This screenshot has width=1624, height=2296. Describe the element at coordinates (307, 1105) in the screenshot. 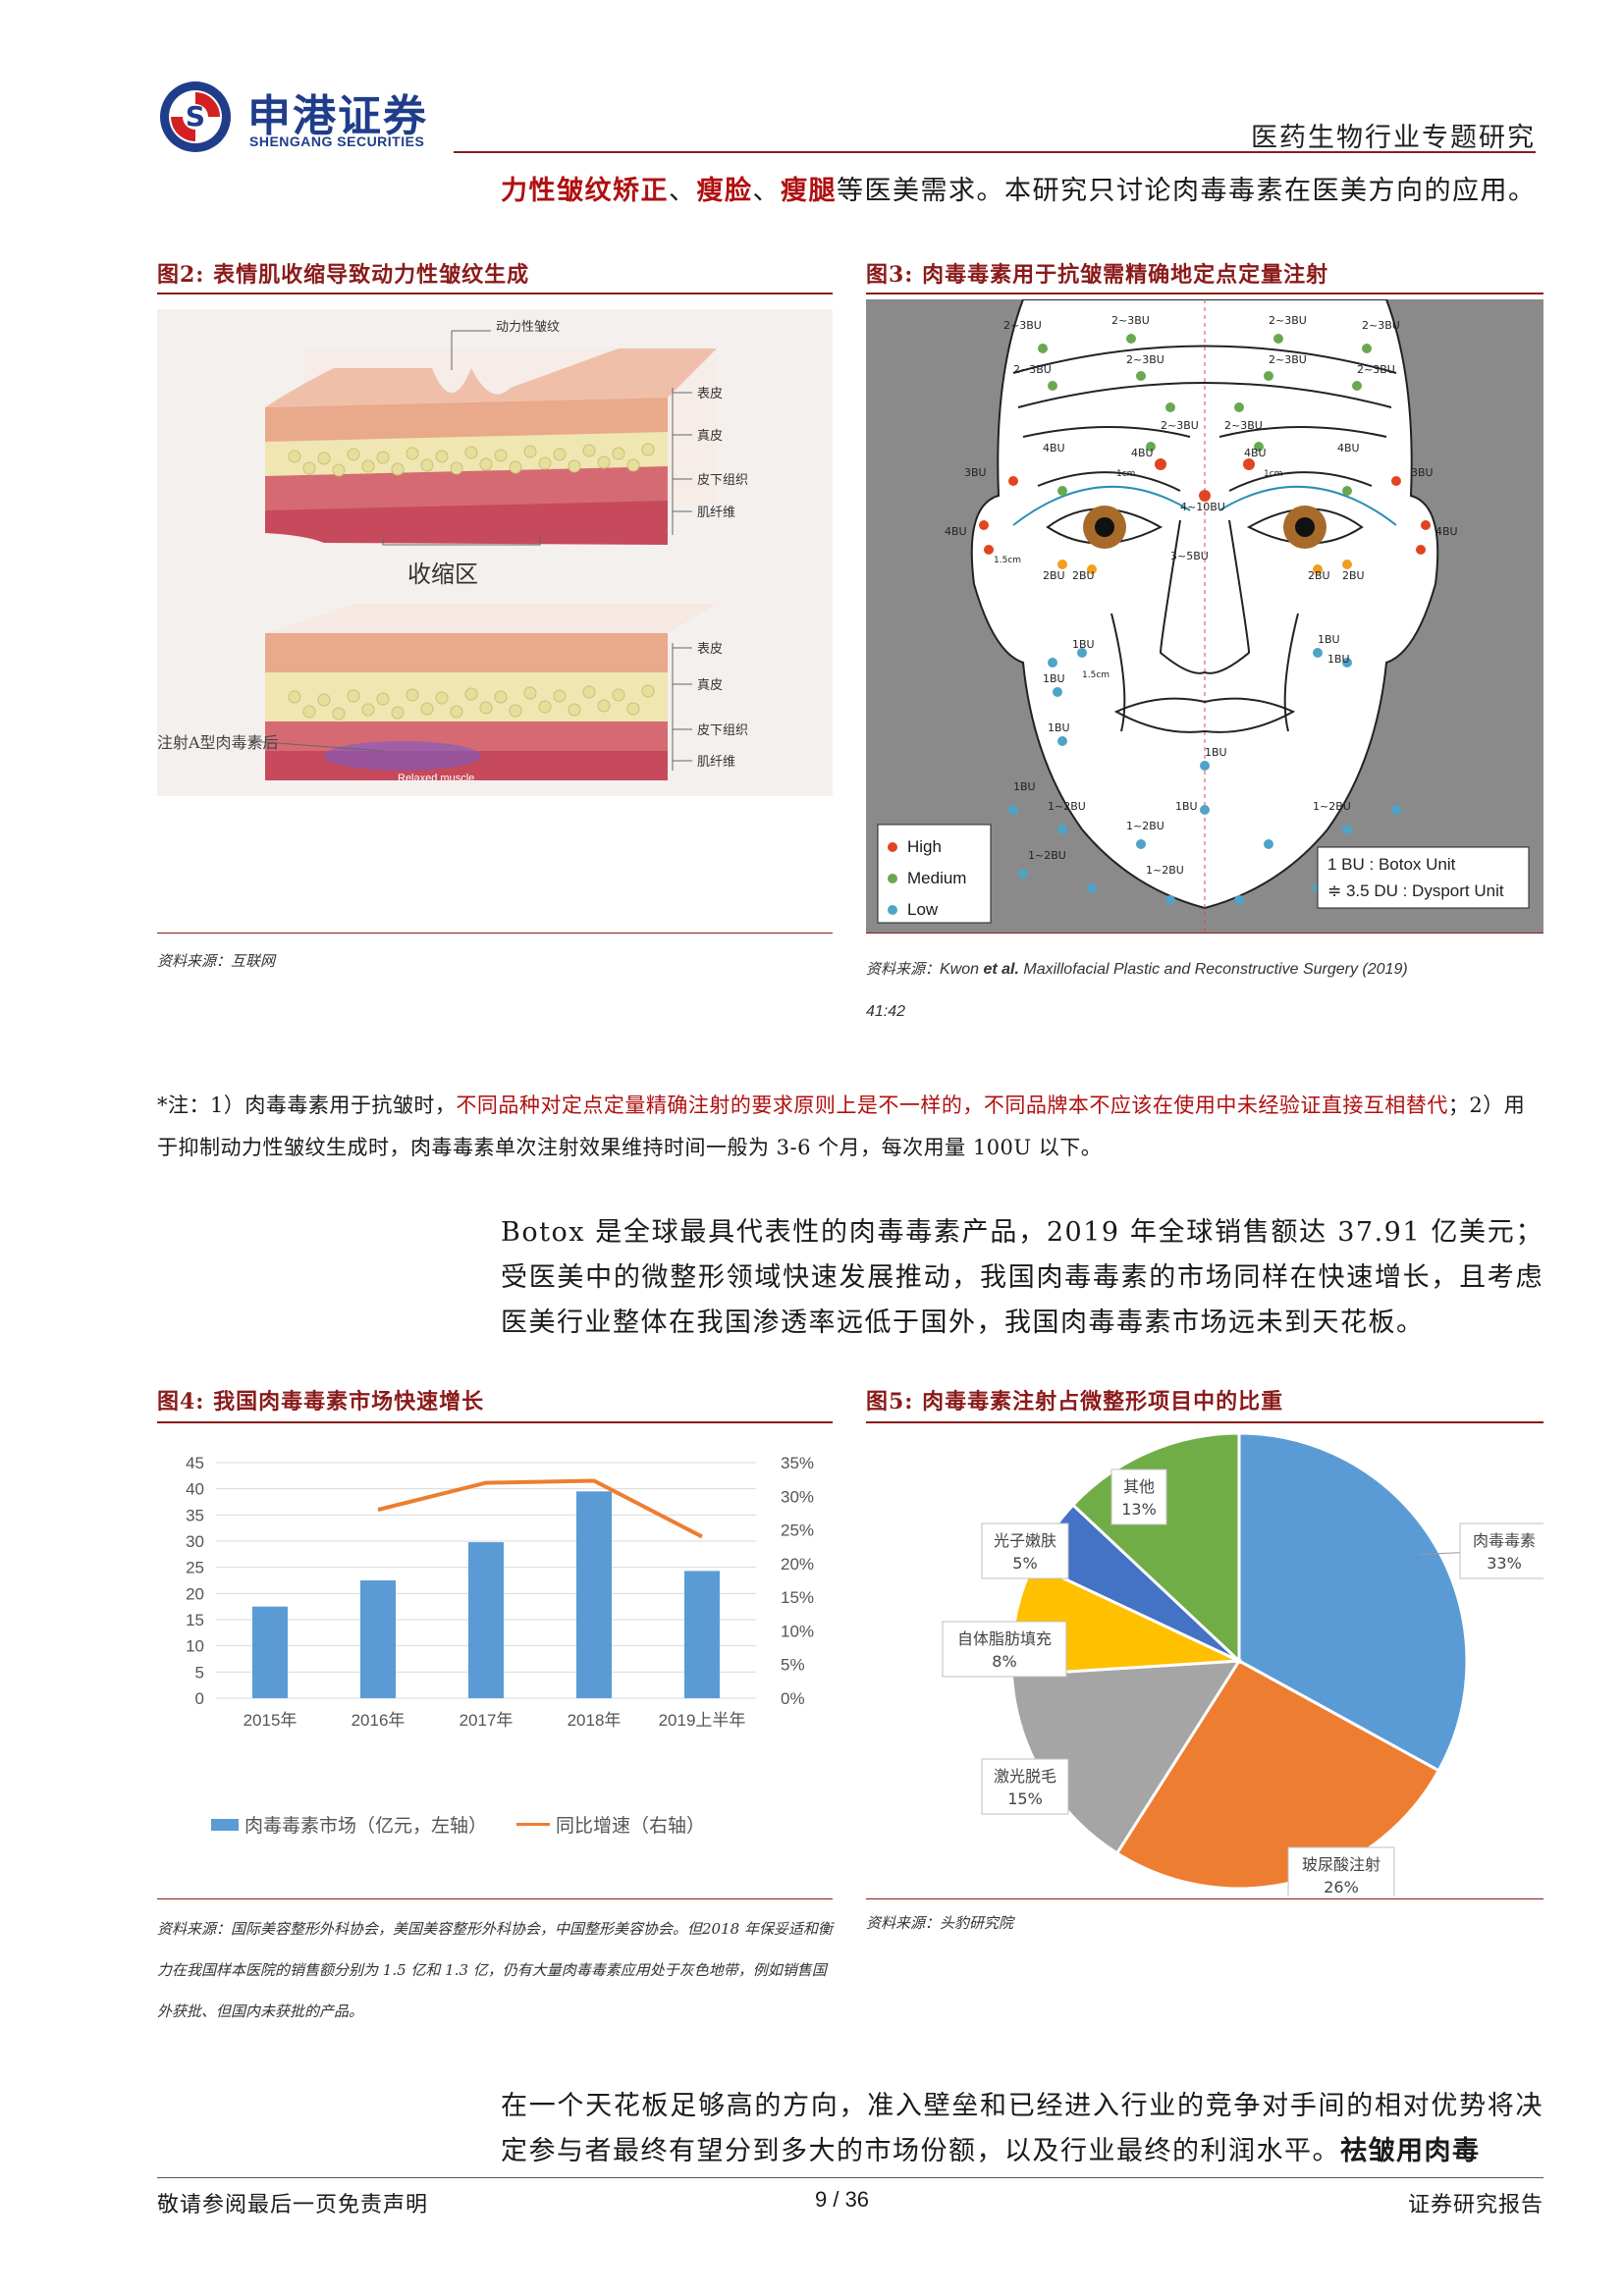

I see `note-part1: *注：1）肉毒毒素用于抗皱时，` at that location.